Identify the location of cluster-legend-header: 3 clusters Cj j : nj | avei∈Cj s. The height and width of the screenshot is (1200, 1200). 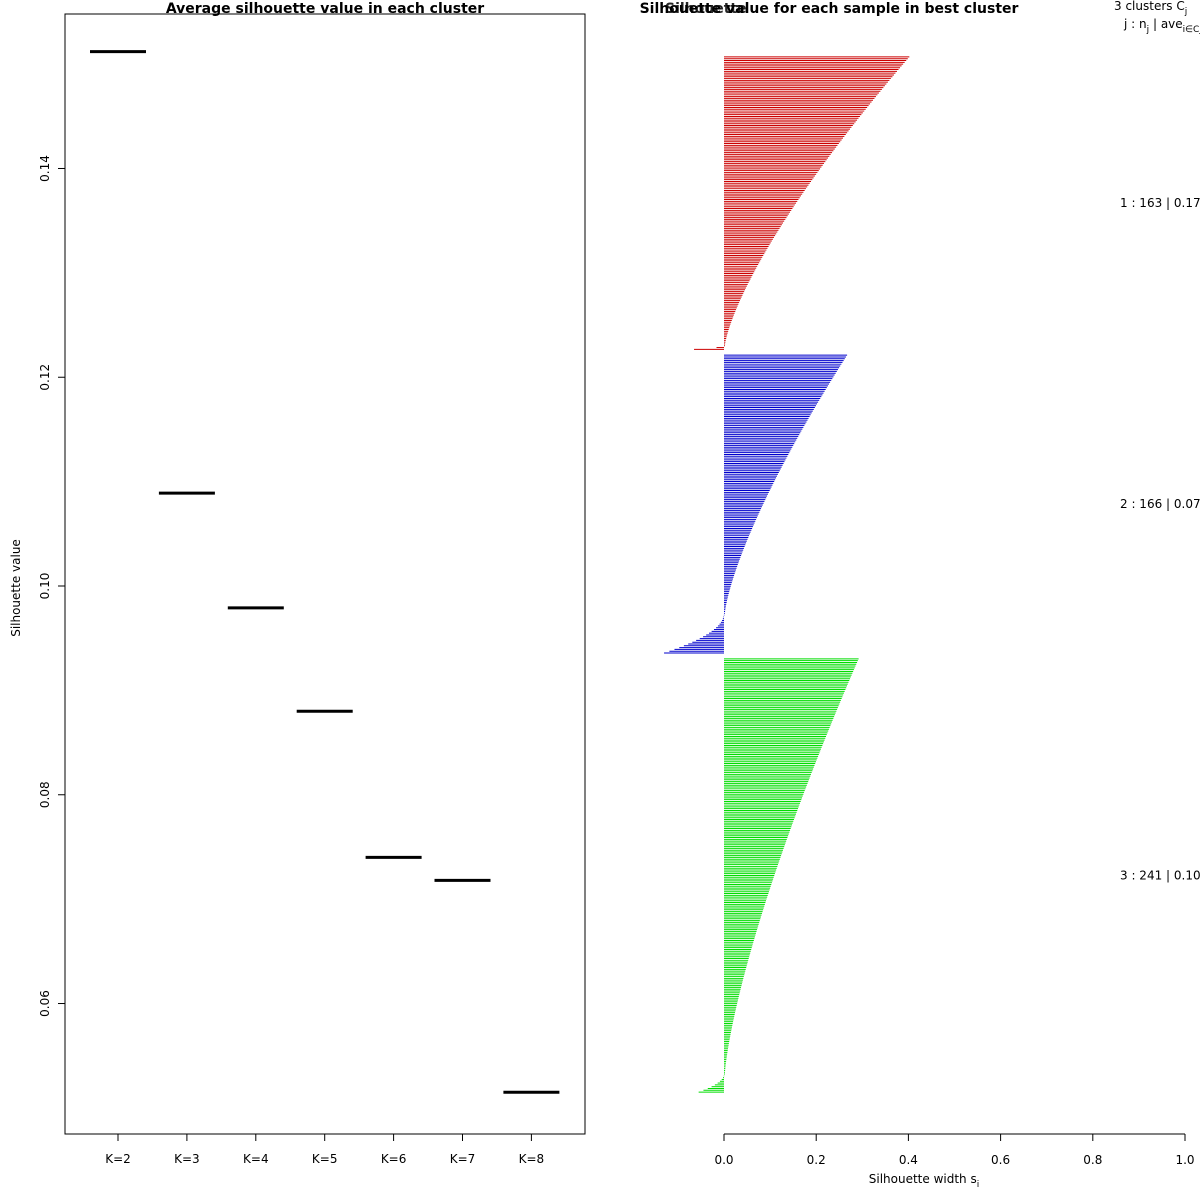
(1157, 17).